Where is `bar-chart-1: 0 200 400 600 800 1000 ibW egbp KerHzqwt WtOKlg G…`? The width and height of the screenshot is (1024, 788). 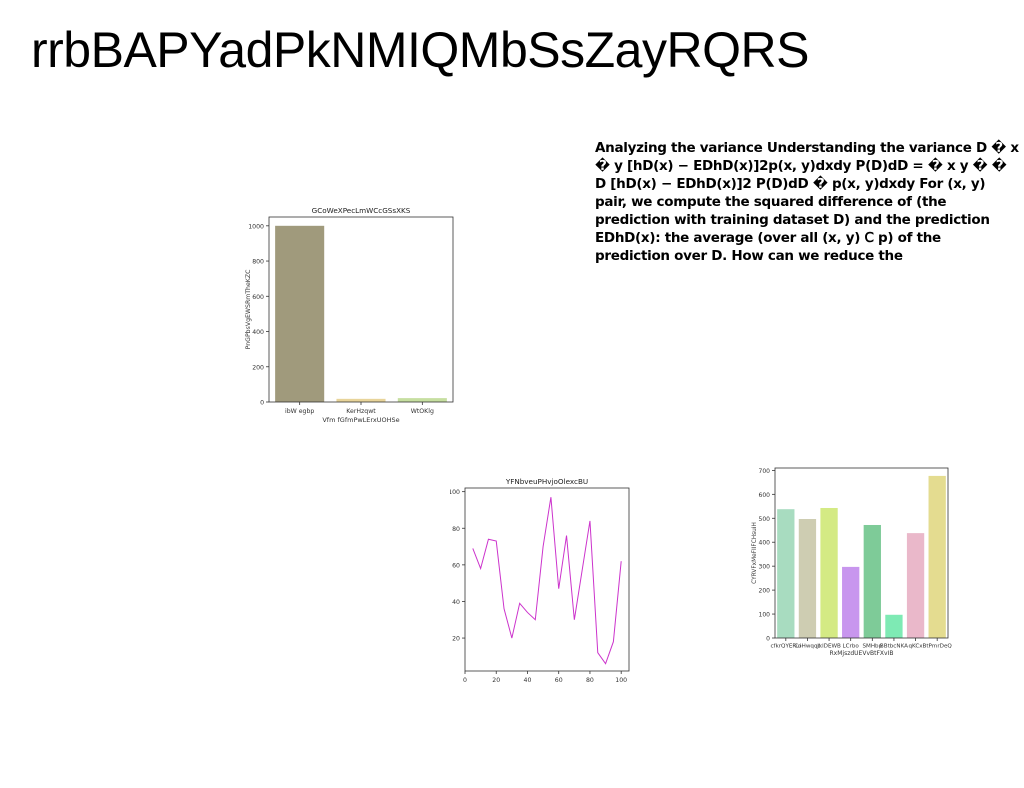 bar-chart-1: 0 200 400 600 800 1000 ibW egbp KerHzqwt WtOKlg G… is located at coordinates (349, 315).